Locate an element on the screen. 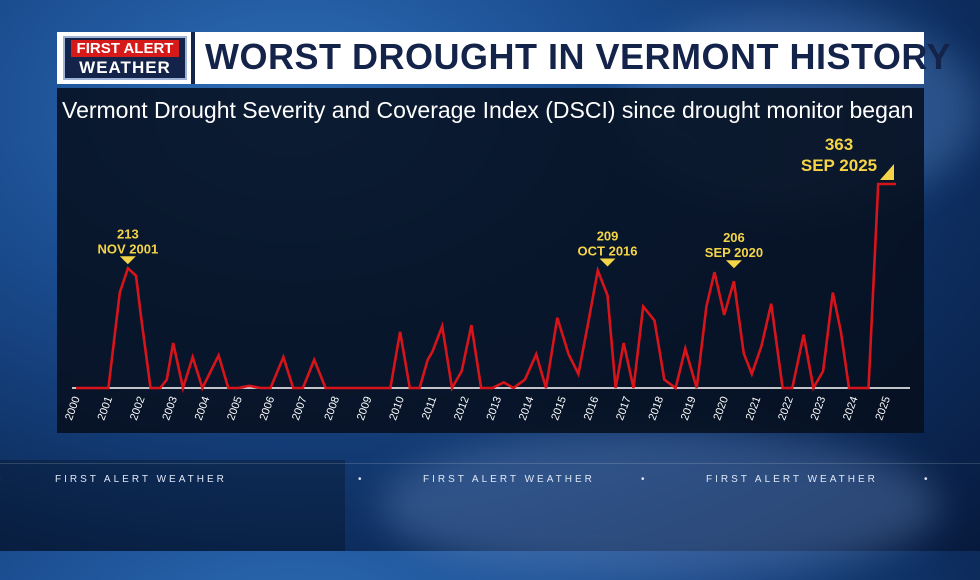  first-alert-weather-logo: FIRST ALERT WEATHER is located at coordinates (125, 58).